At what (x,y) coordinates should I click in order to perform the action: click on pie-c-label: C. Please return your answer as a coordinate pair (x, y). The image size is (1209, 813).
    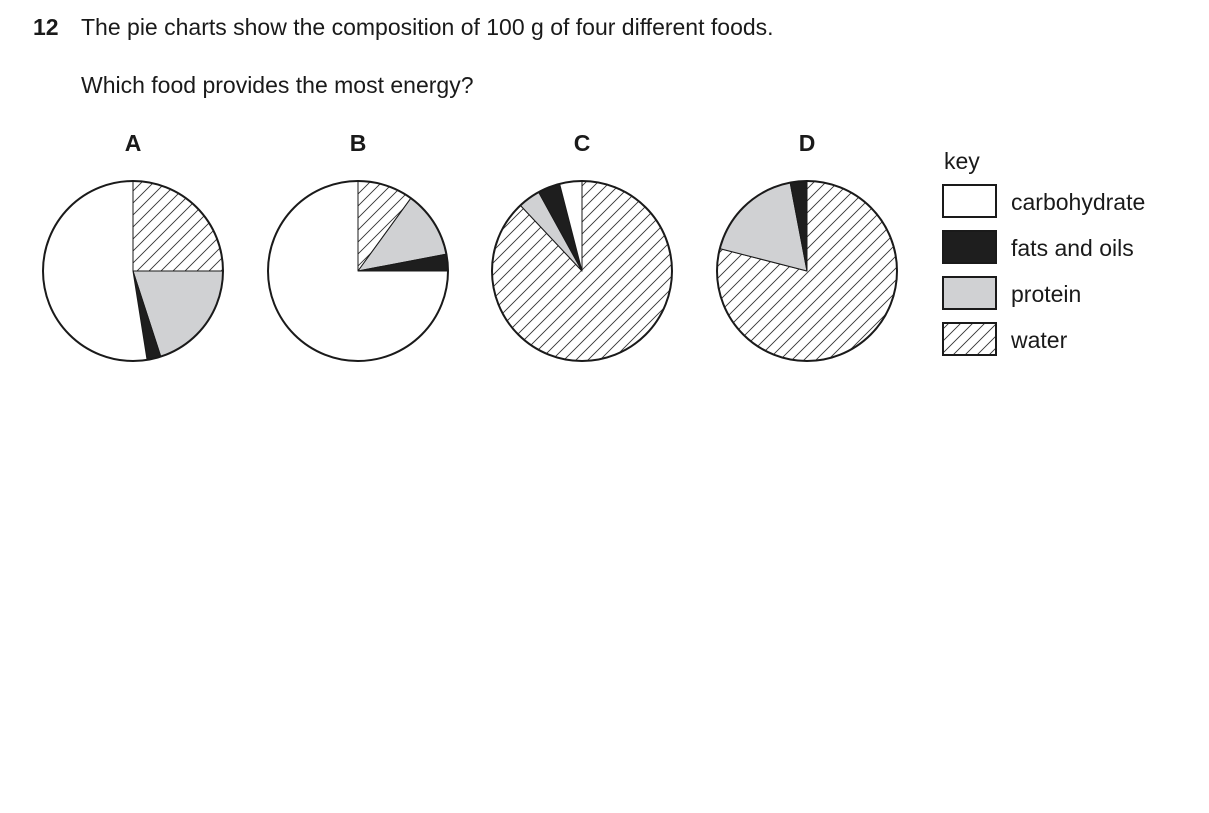
    Looking at the image, I should click on (582, 143).